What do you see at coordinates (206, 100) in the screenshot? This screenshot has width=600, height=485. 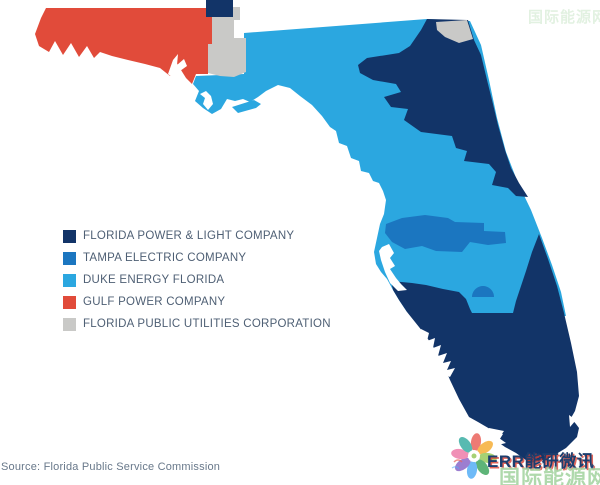 I see `water-st-joseph-bay` at bounding box center [206, 100].